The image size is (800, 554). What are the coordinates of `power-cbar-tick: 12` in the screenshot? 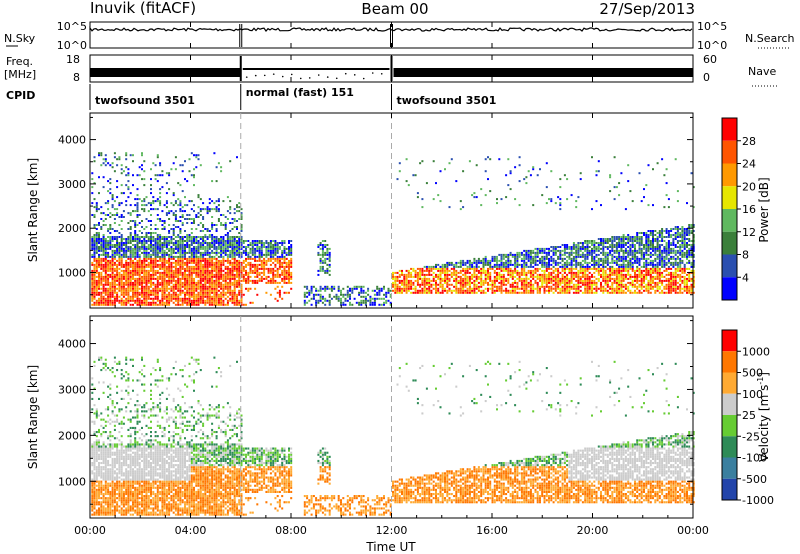 It's located at (749, 232).